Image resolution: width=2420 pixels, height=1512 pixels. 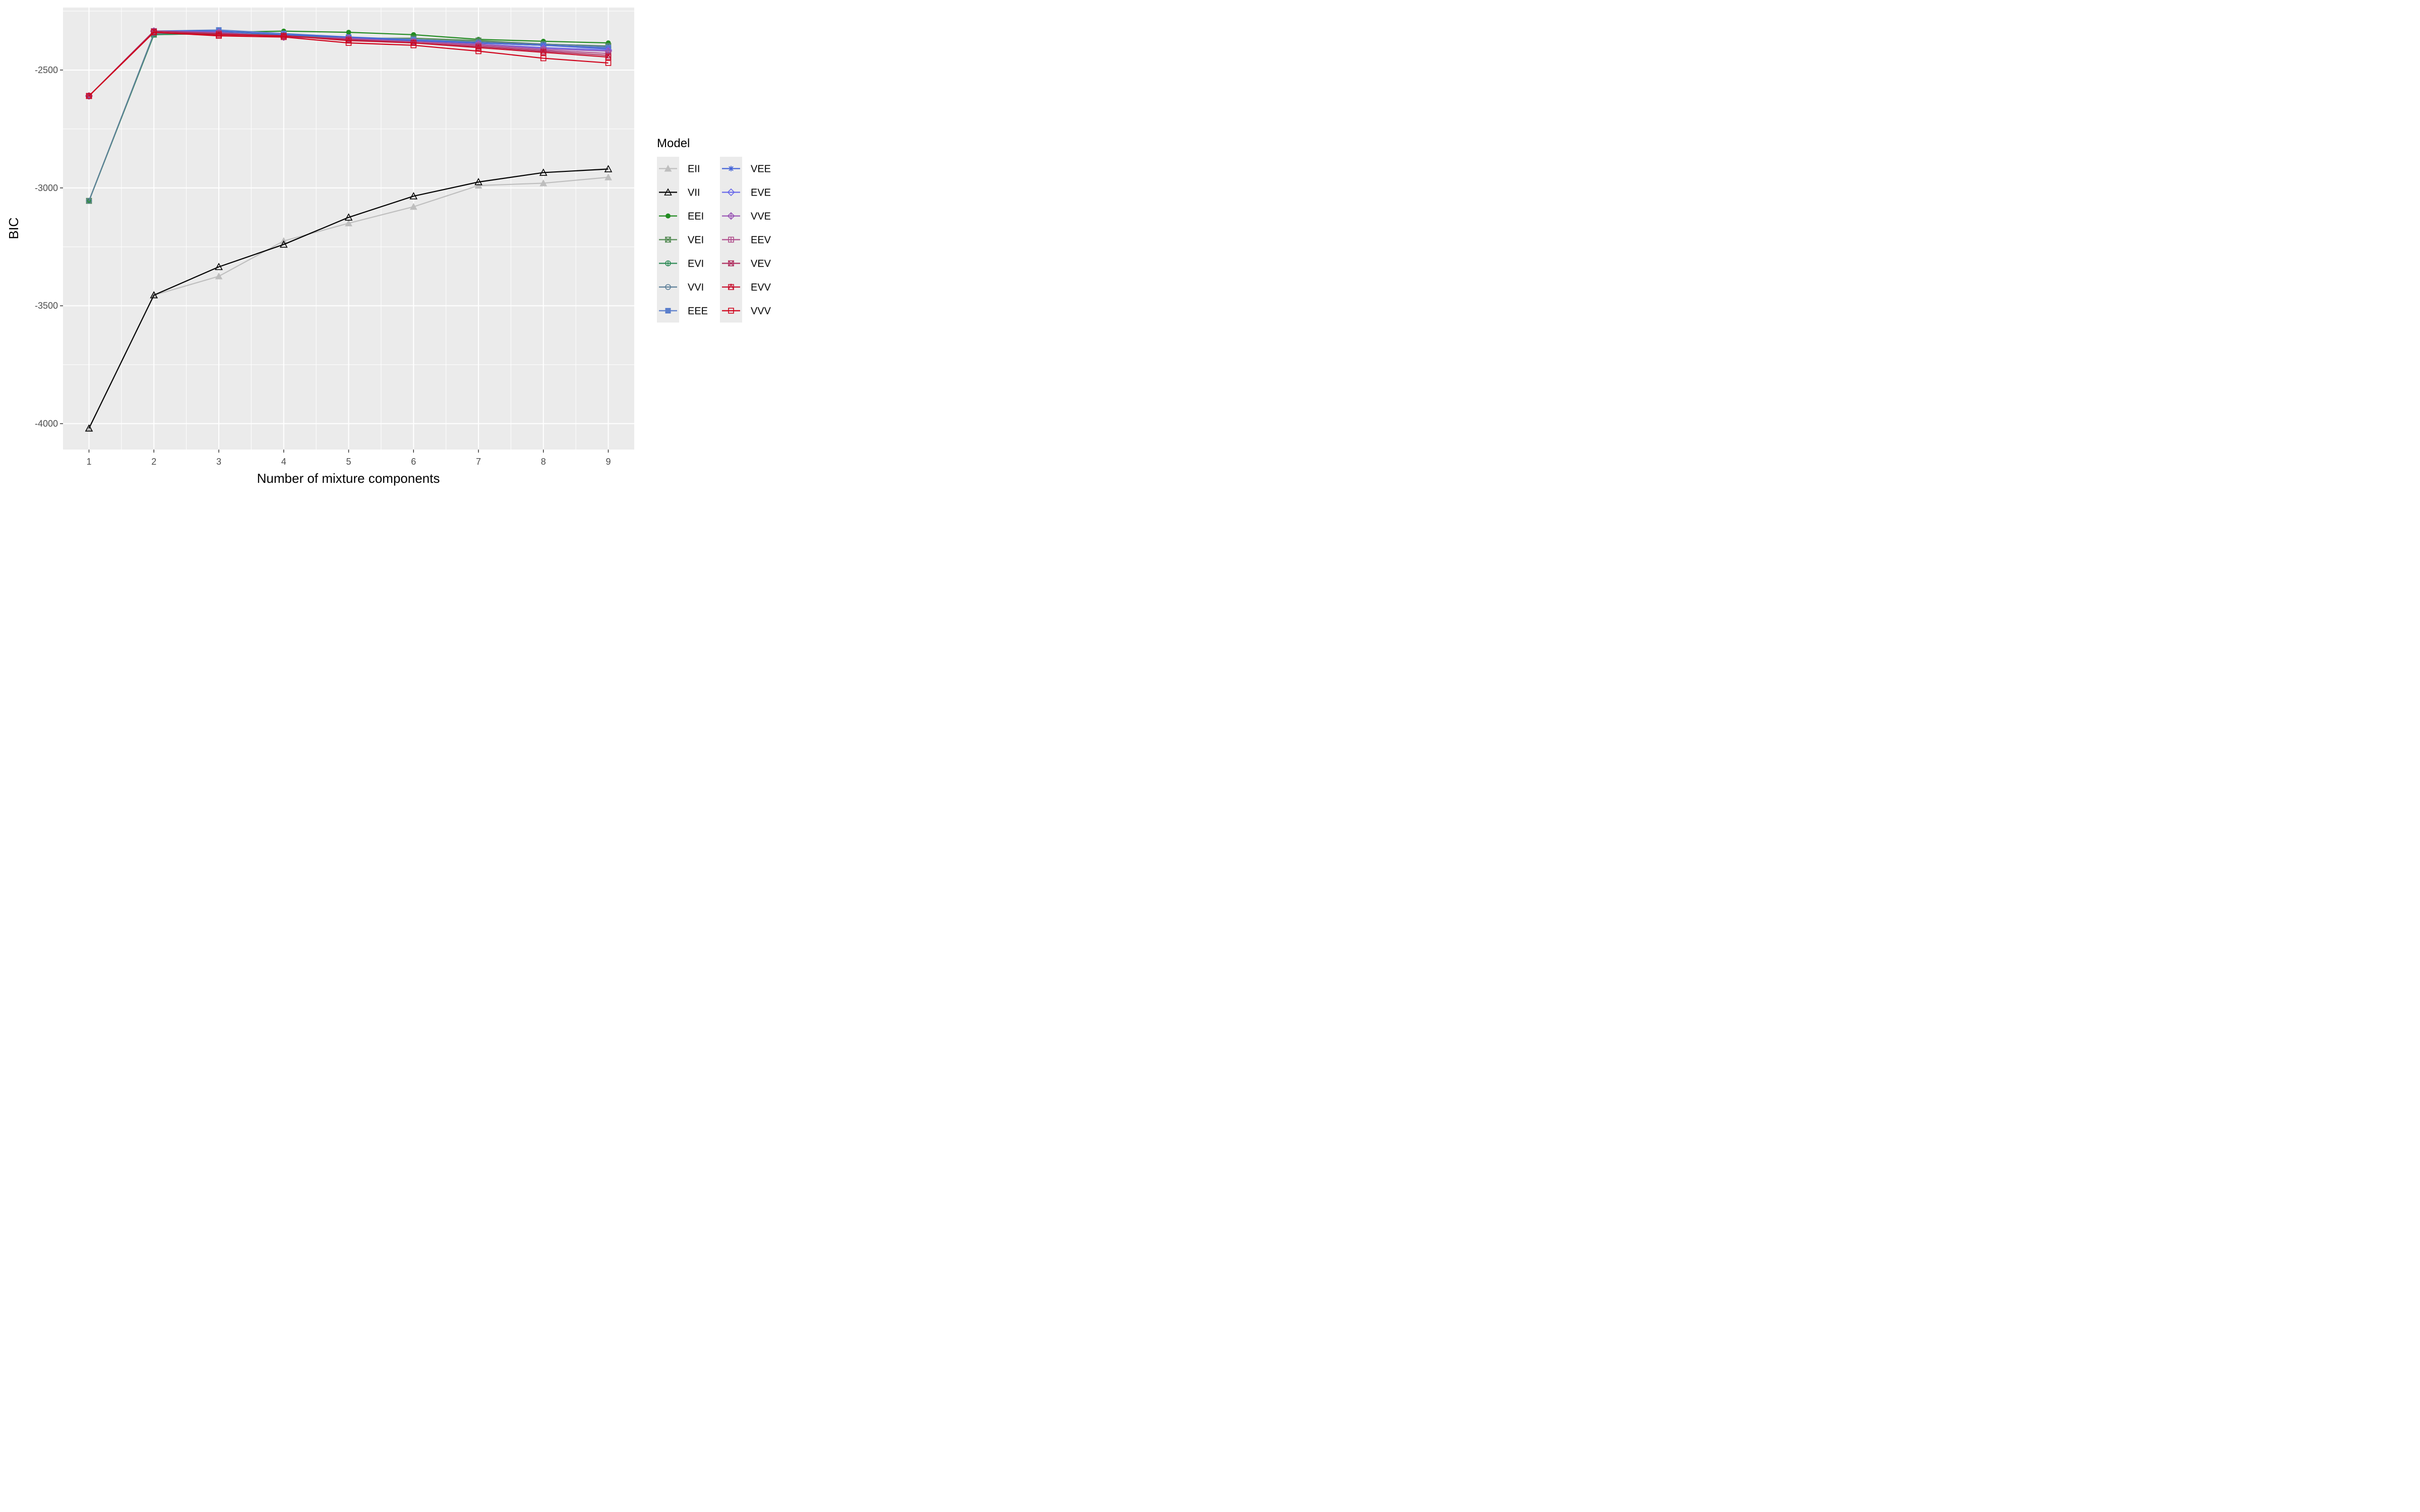 I want to click on y-axis-title: BIC, so click(x=13, y=228).